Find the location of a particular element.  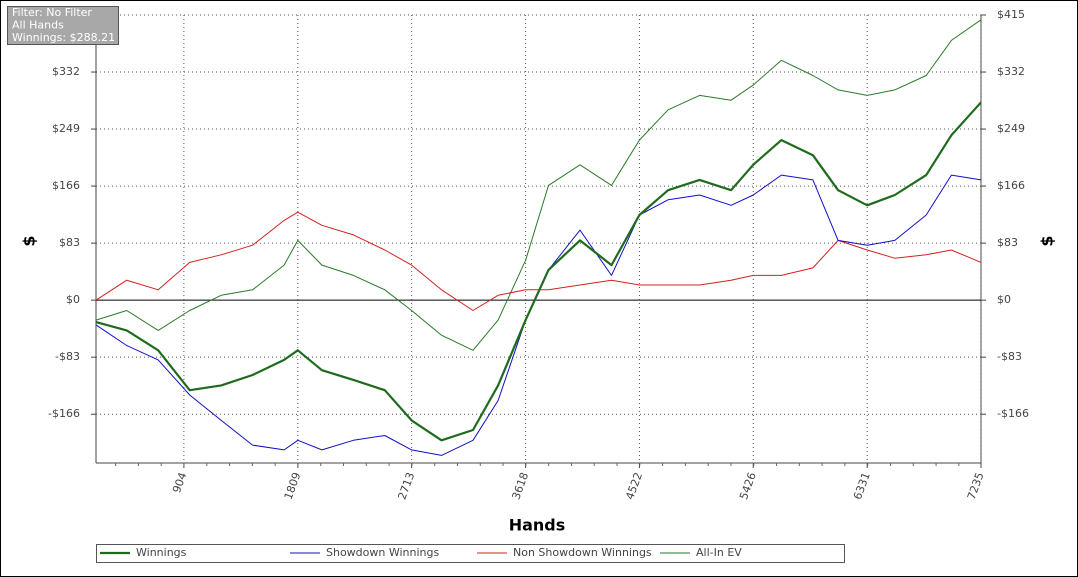

y-tick-label: $0 is located at coordinates (73, 299).